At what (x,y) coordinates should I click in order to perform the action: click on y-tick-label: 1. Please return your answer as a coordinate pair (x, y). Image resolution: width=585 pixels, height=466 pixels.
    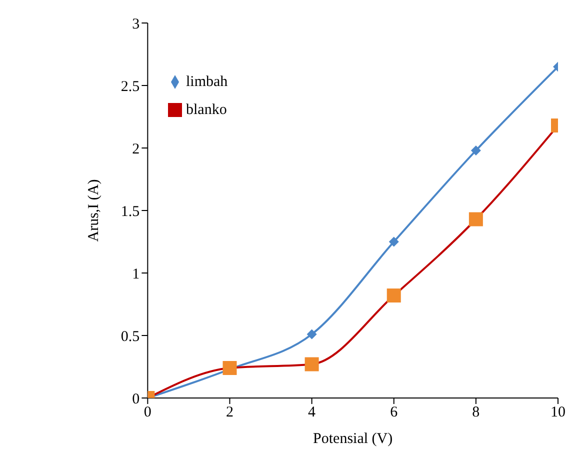
    Looking at the image, I should click on (136, 274).